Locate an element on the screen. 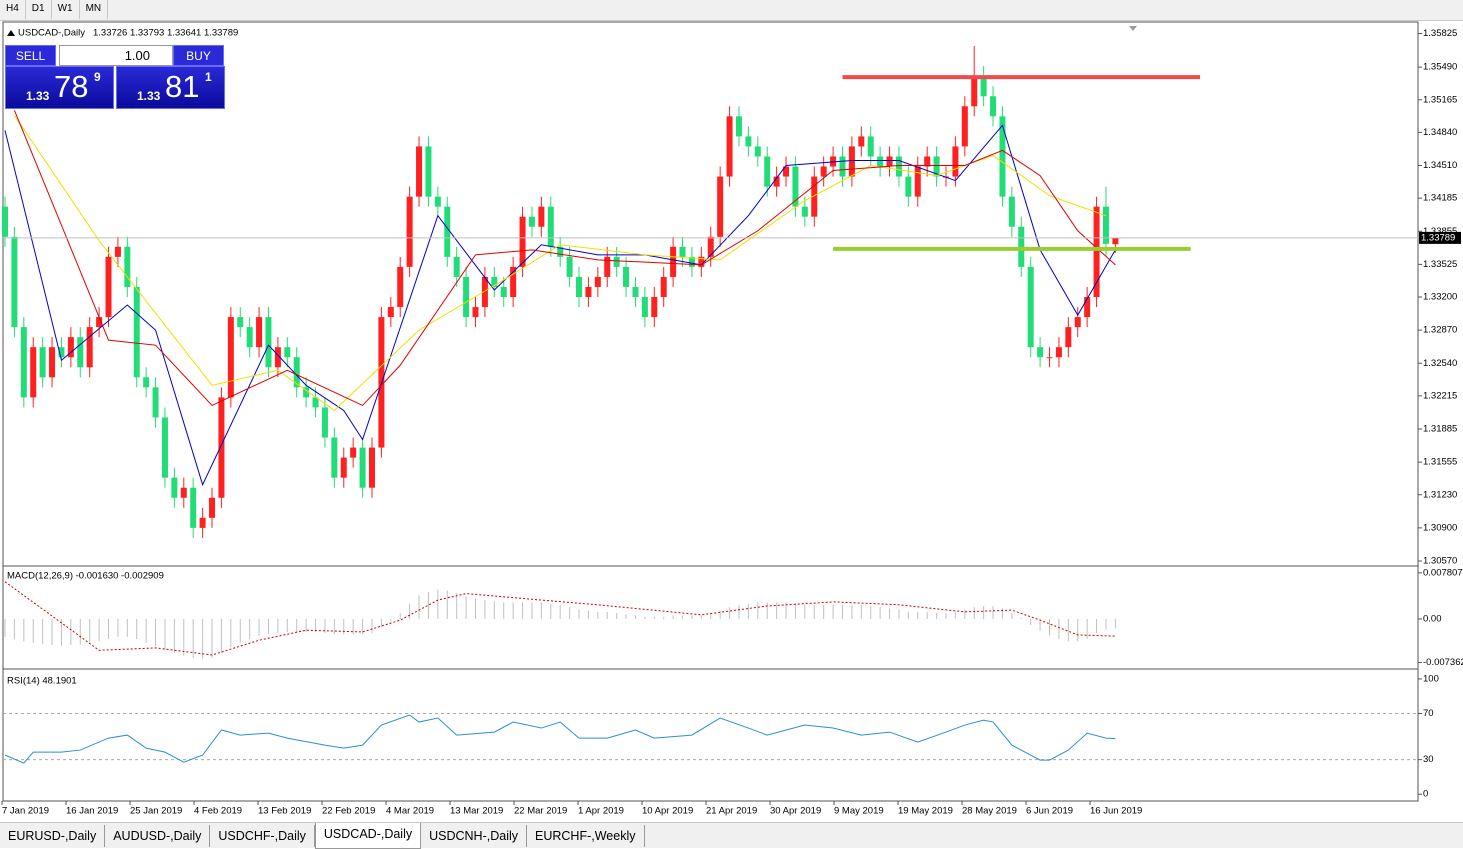  y-tick-label: -0.007362 is located at coordinates (1443, 662).